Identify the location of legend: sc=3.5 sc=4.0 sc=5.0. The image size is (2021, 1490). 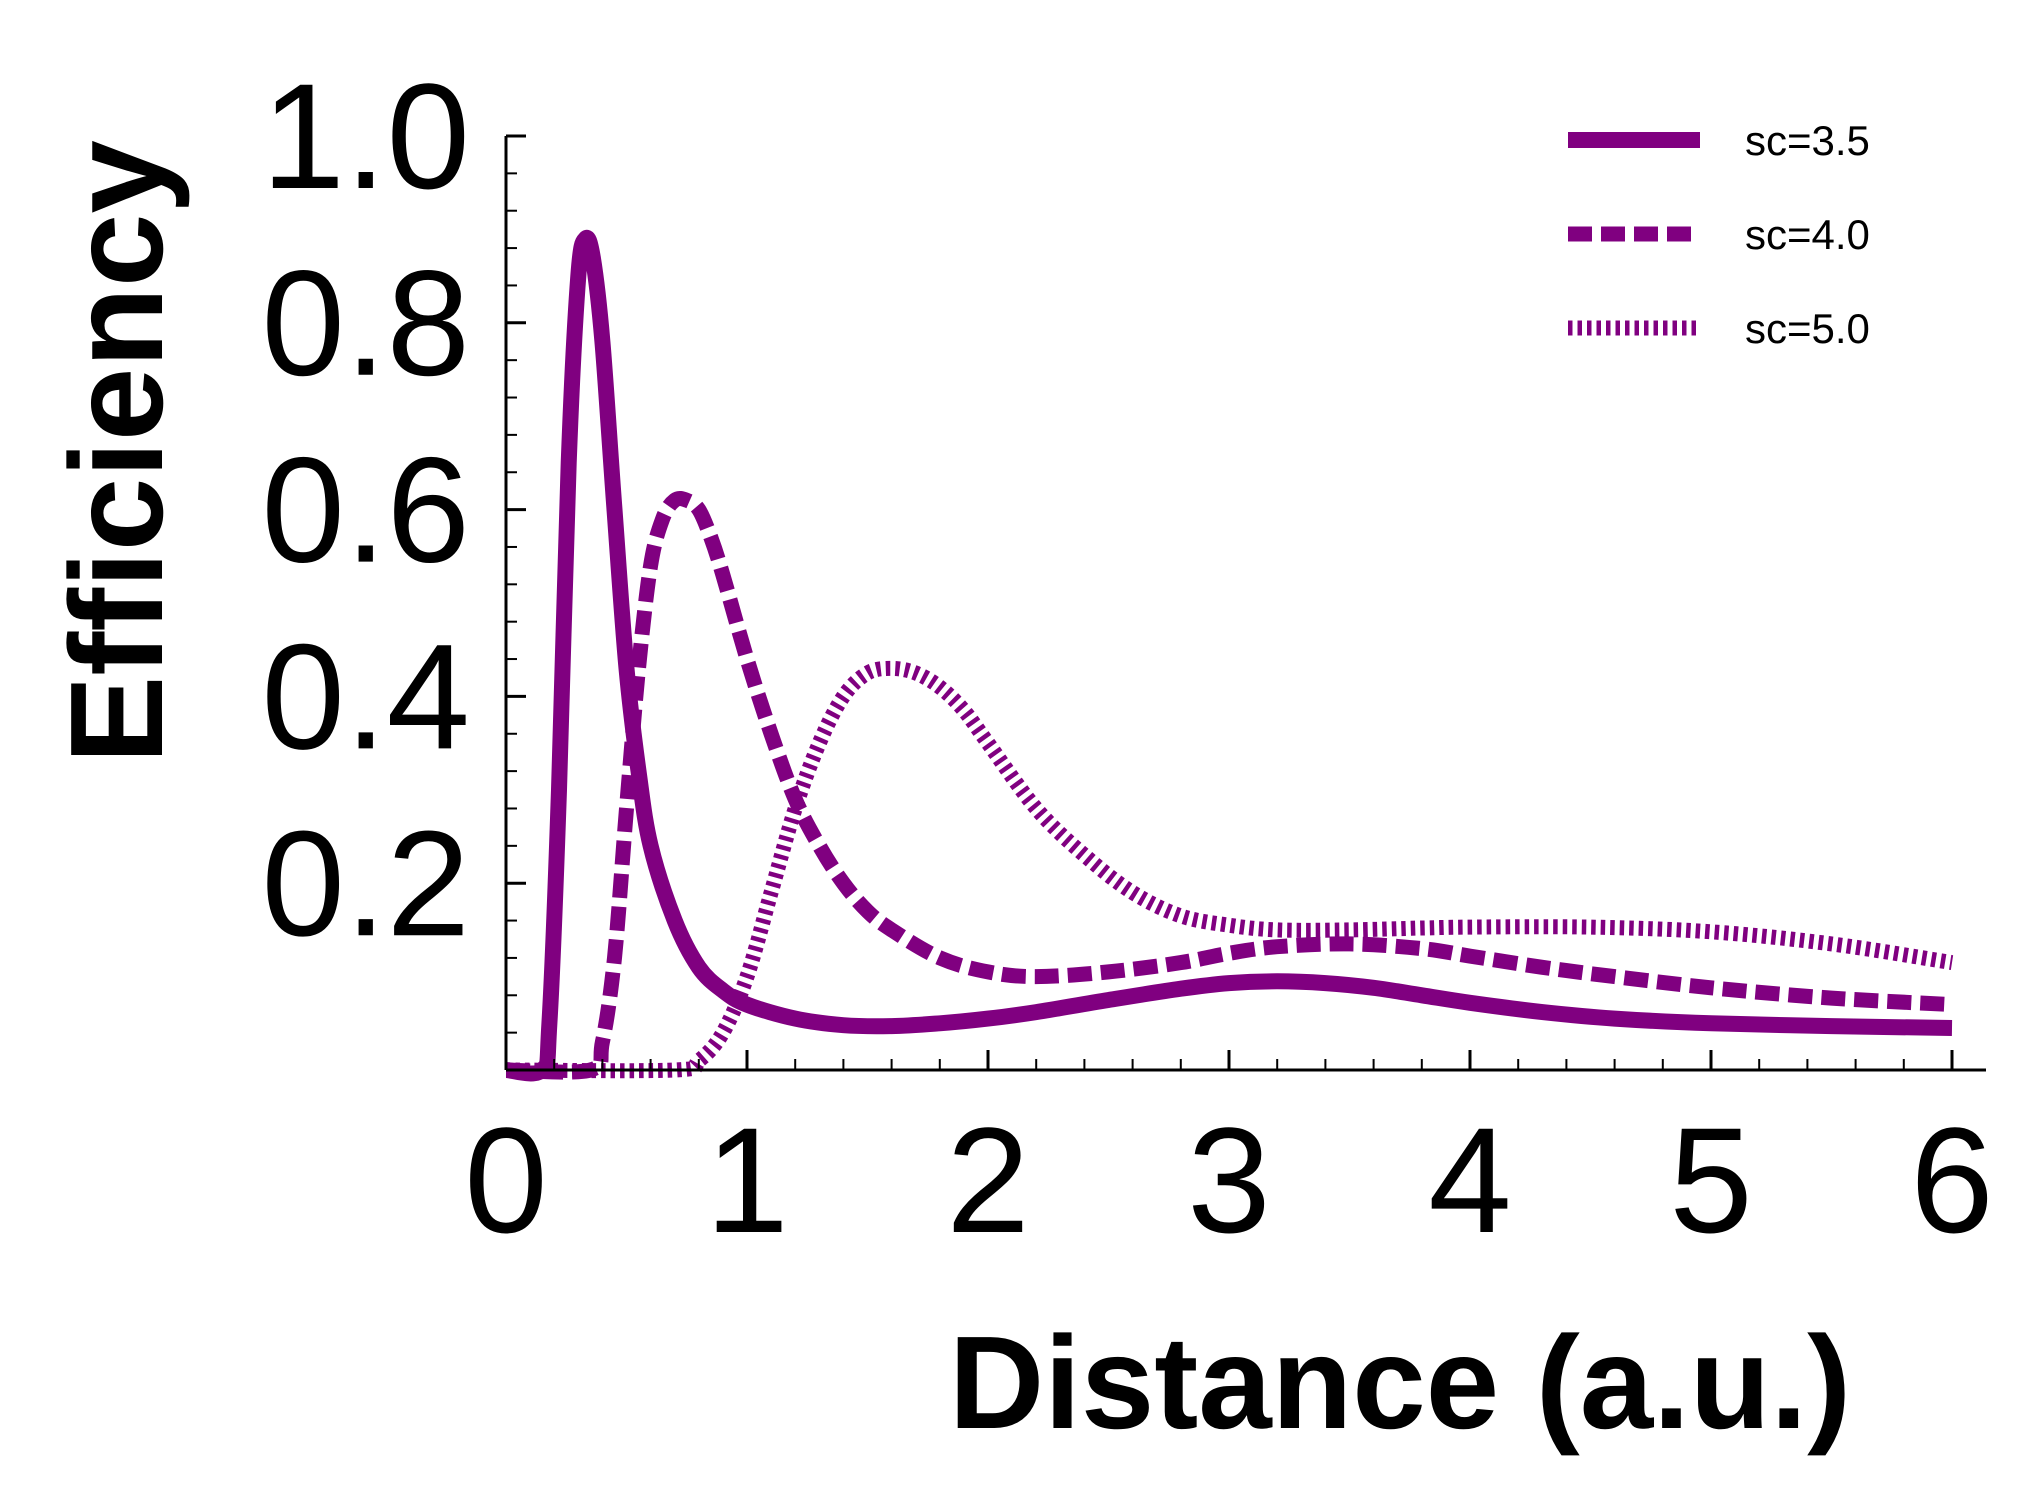
(1719, 234).